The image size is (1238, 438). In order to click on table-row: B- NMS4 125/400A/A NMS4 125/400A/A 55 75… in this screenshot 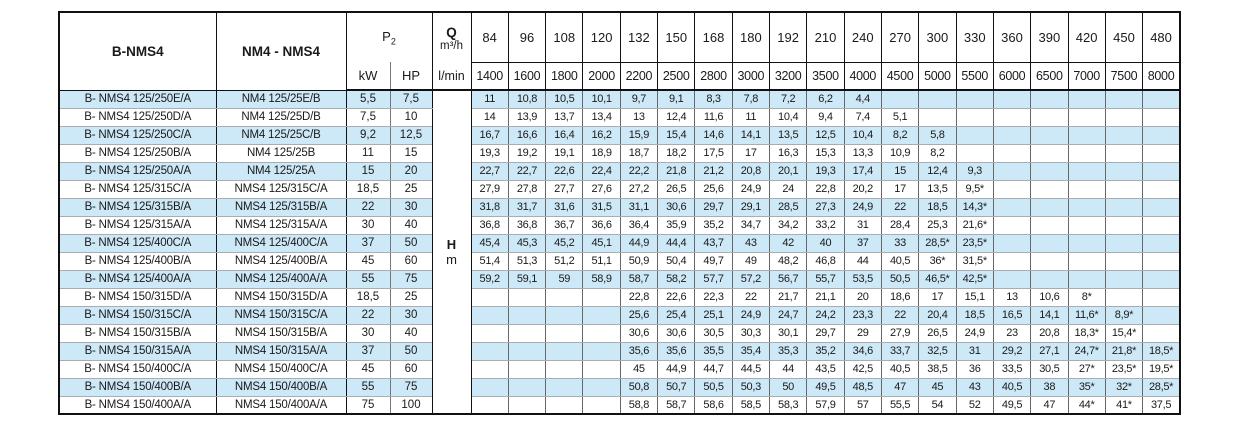, I will do `click(619, 279)`.